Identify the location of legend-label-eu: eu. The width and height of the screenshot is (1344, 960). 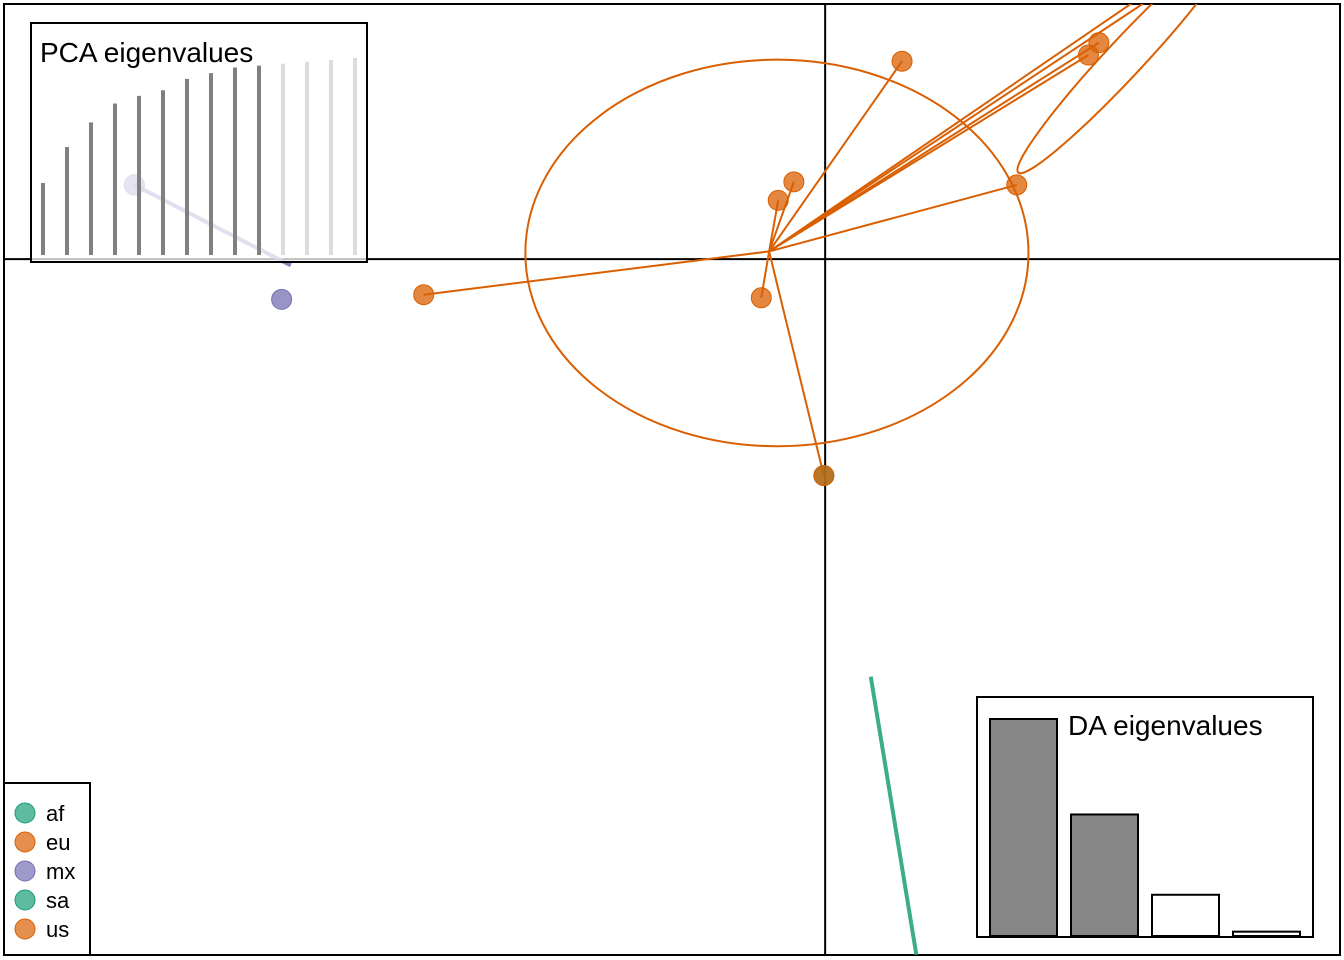
(58, 842).